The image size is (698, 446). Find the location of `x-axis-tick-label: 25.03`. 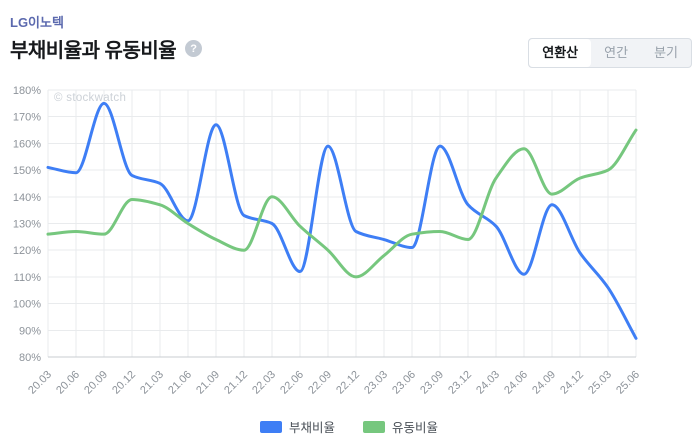

x-axis-tick-label: 25.03 is located at coordinates (600, 383).